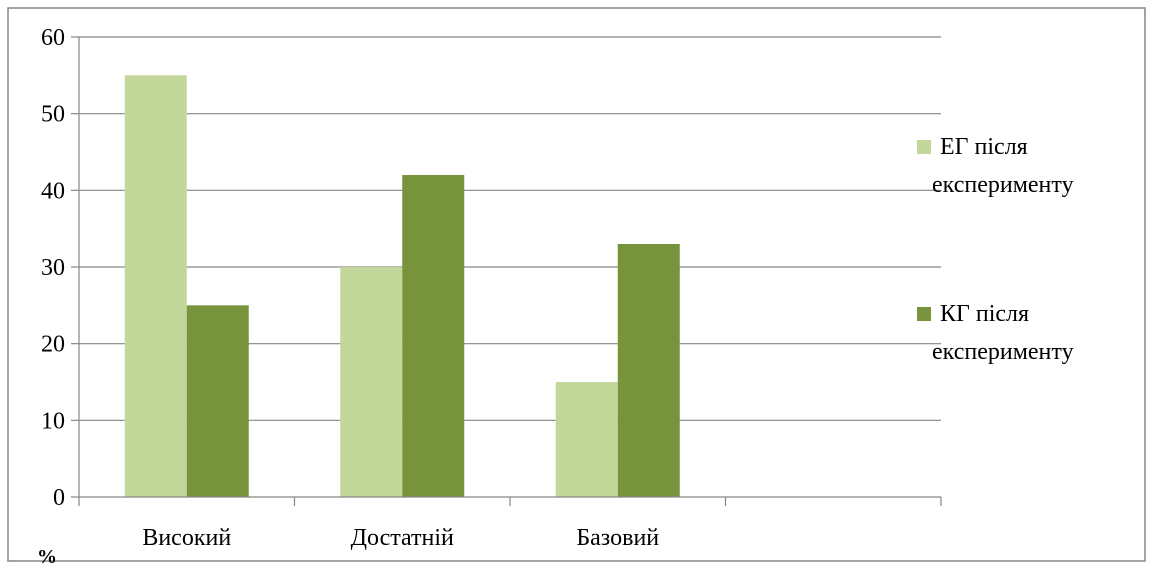 Image resolution: width=1153 pixels, height=574 pixels. Describe the element at coordinates (995, 249) in the screenshot. I see `legend: ЕГ після експерименту КГ після експерименту` at that location.